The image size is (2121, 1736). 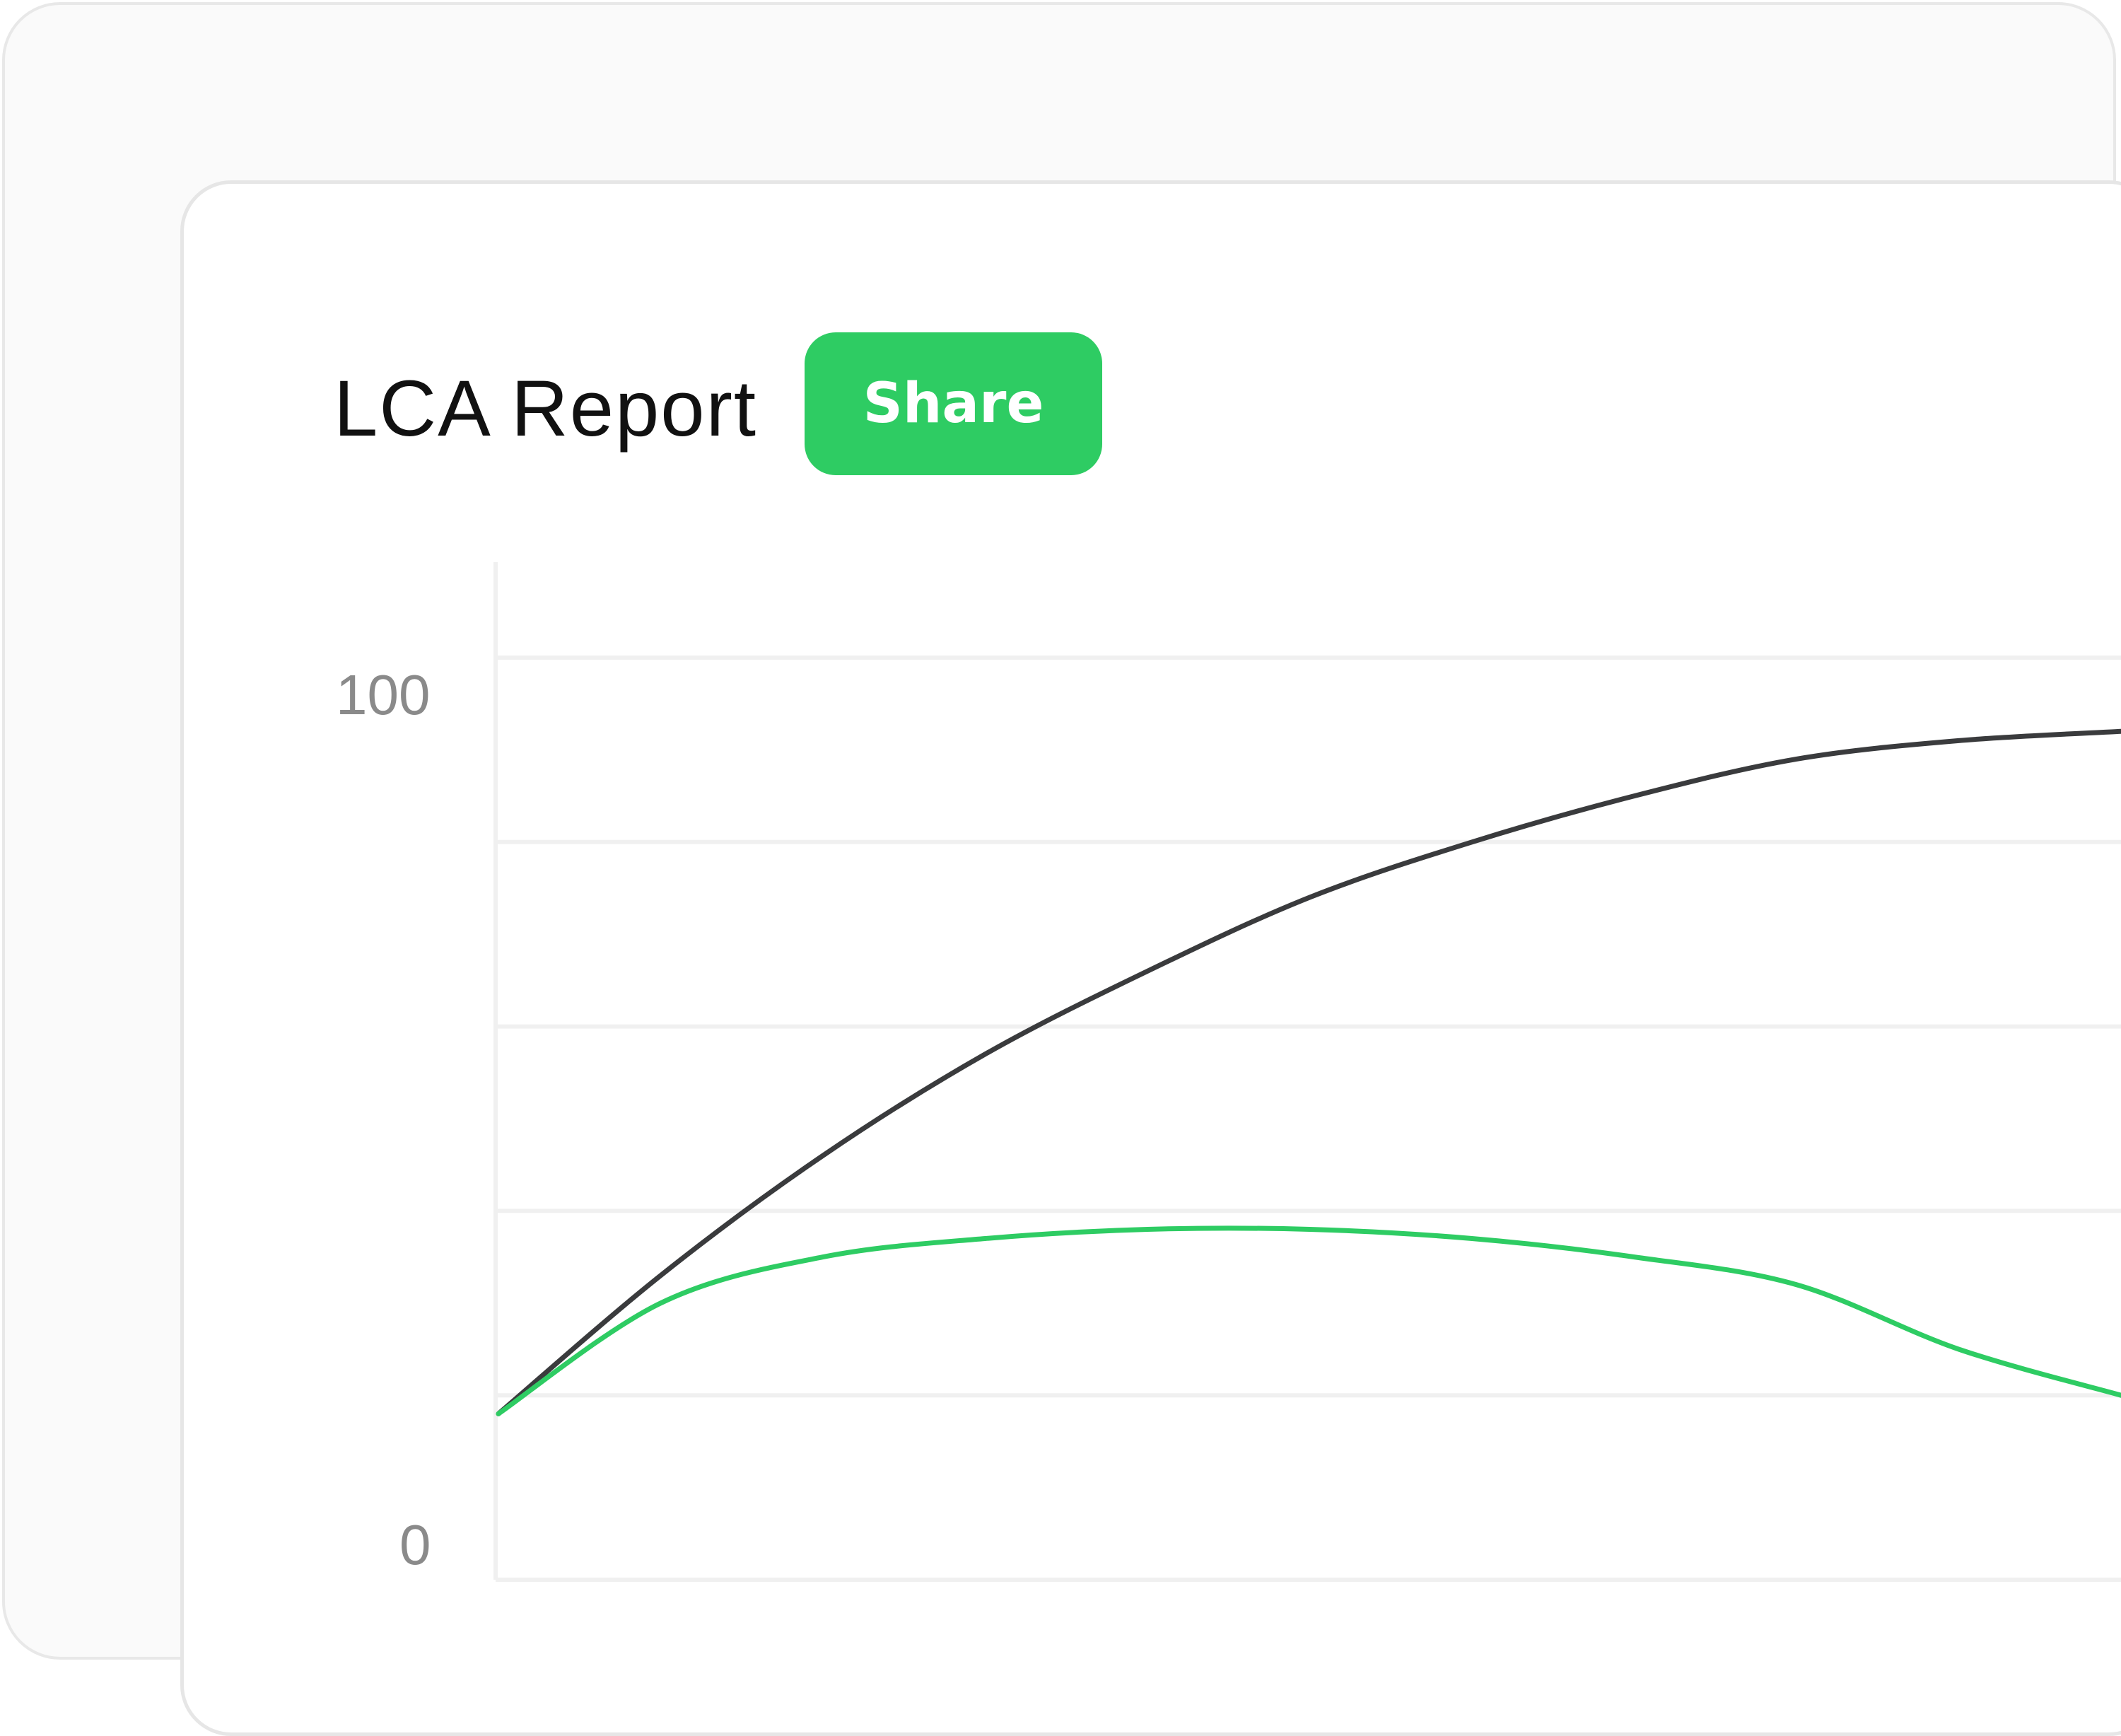 I want to click on page-title: LCA Report, so click(x=545, y=408).